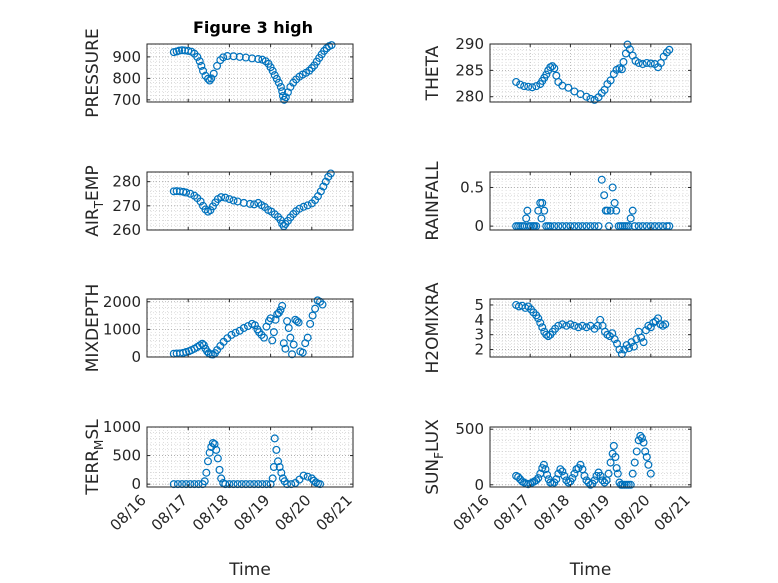 This screenshot has width=778, height=583. What do you see at coordinates (253, 27) in the screenshot?
I see `chart-title: Figure 3 high` at bounding box center [253, 27].